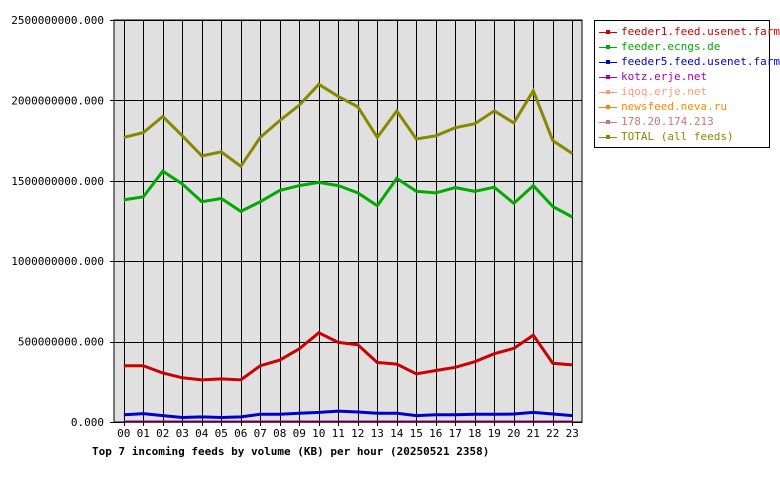 The height and width of the screenshot is (480, 780). Describe the element at coordinates (299, 433) in the screenshot. I see `x-tick-label: 09` at that location.